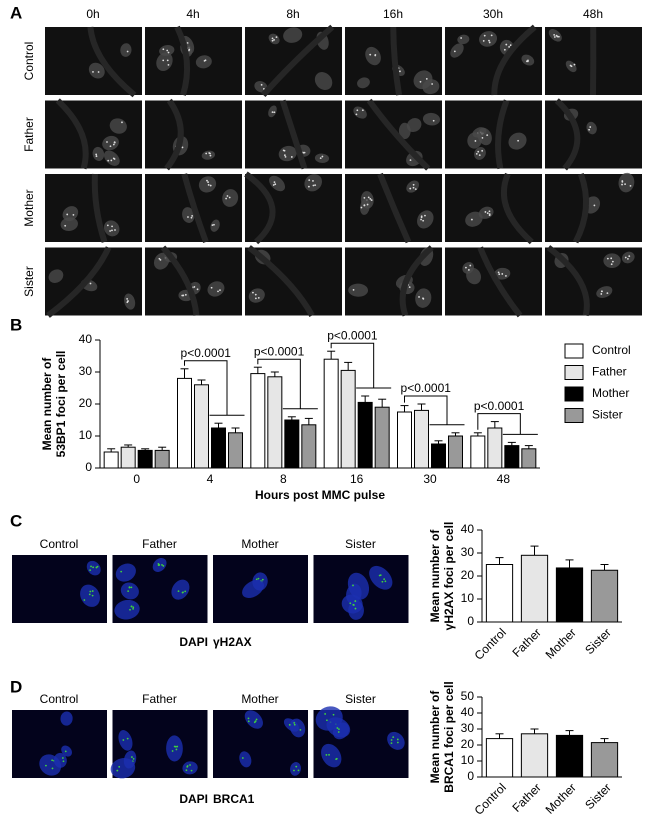 This screenshot has width=650, height=817. Describe the element at coordinates (468, 728) in the screenshot. I see `y-tick-label: 30` at that location.